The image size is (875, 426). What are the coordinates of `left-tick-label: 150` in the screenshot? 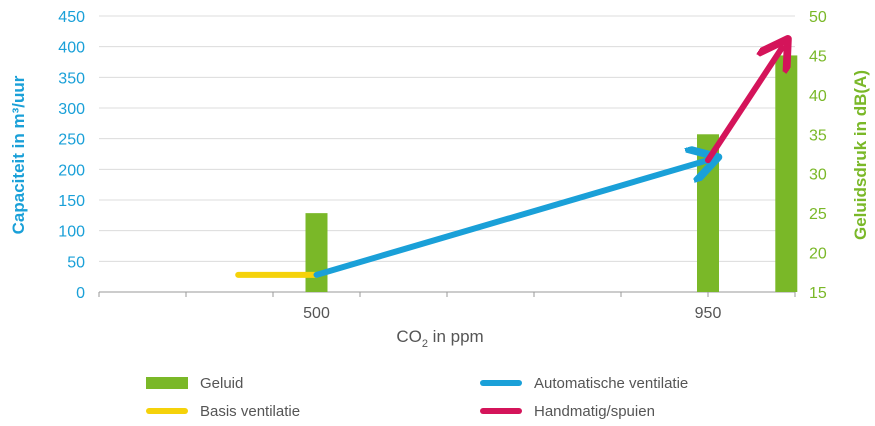 It's located at (71, 201).